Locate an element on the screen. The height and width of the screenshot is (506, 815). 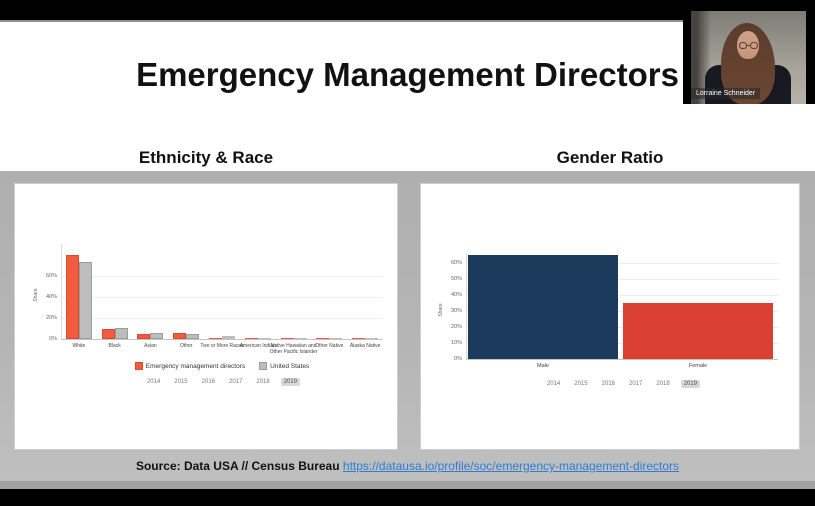
bar-white-us is located at coordinates (85, 300).